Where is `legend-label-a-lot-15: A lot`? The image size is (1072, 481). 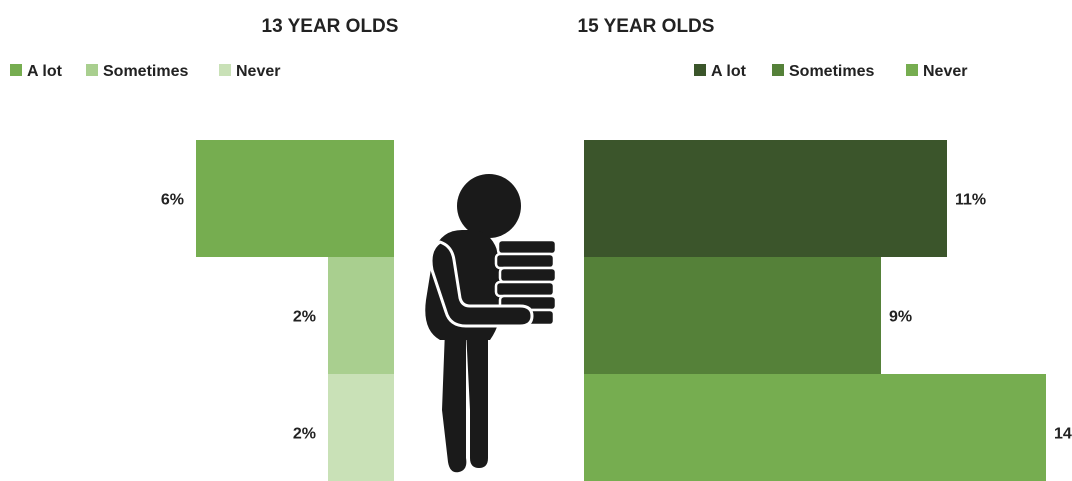
legend-label-a-lot-15: A lot is located at coordinates (729, 71).